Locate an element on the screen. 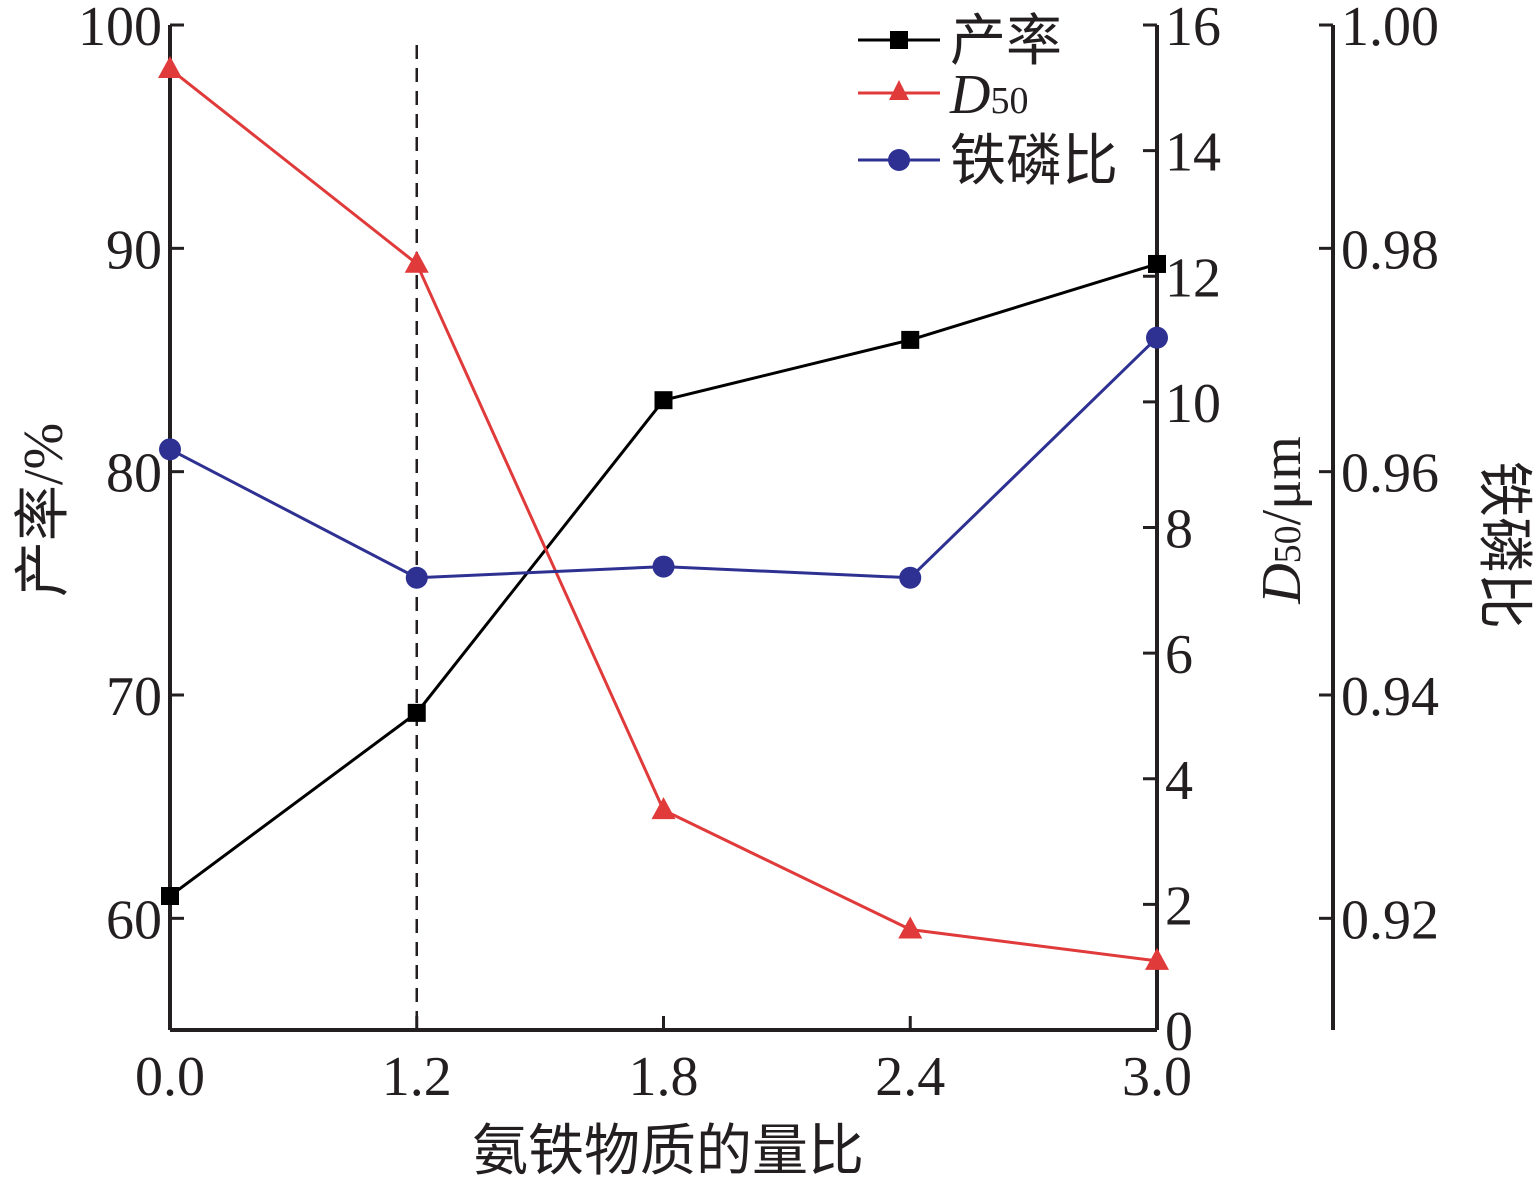 The width and height of the screenshot is (1535, 1181). legend-item-d50: D50 is located at coordinates (943, 95).